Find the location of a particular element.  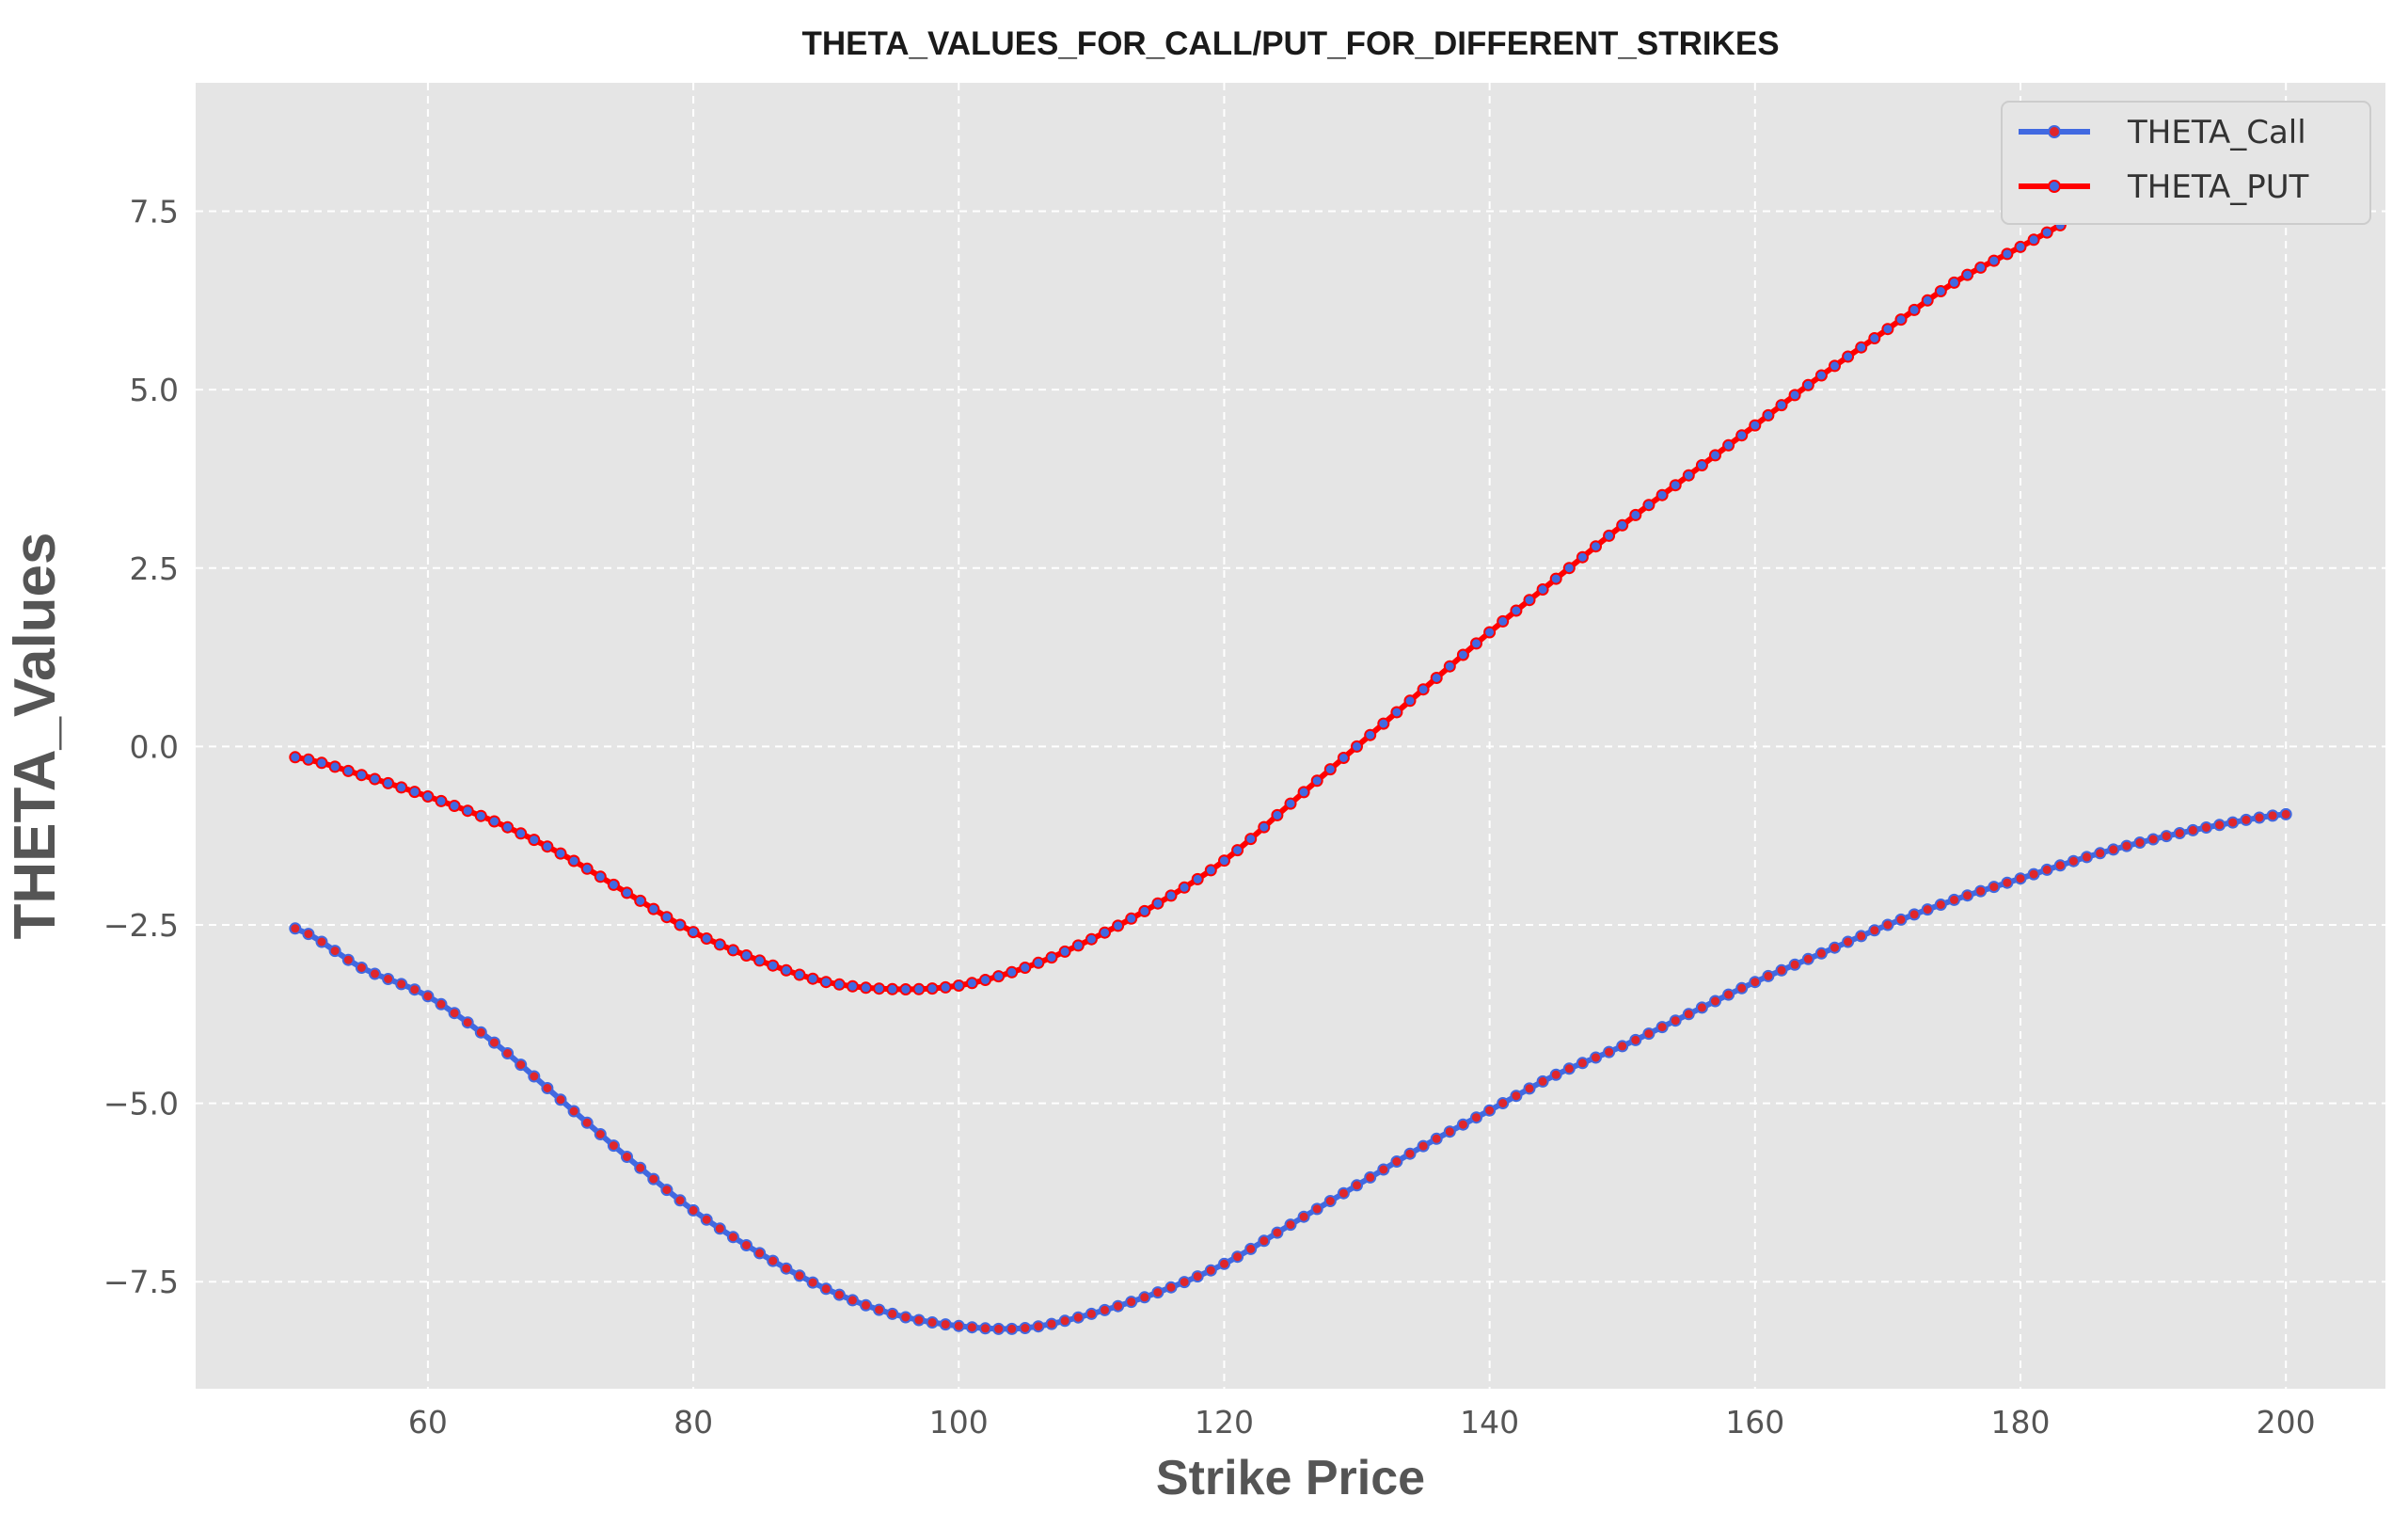

legend-marker-call is located at coordinates (2054, 131).